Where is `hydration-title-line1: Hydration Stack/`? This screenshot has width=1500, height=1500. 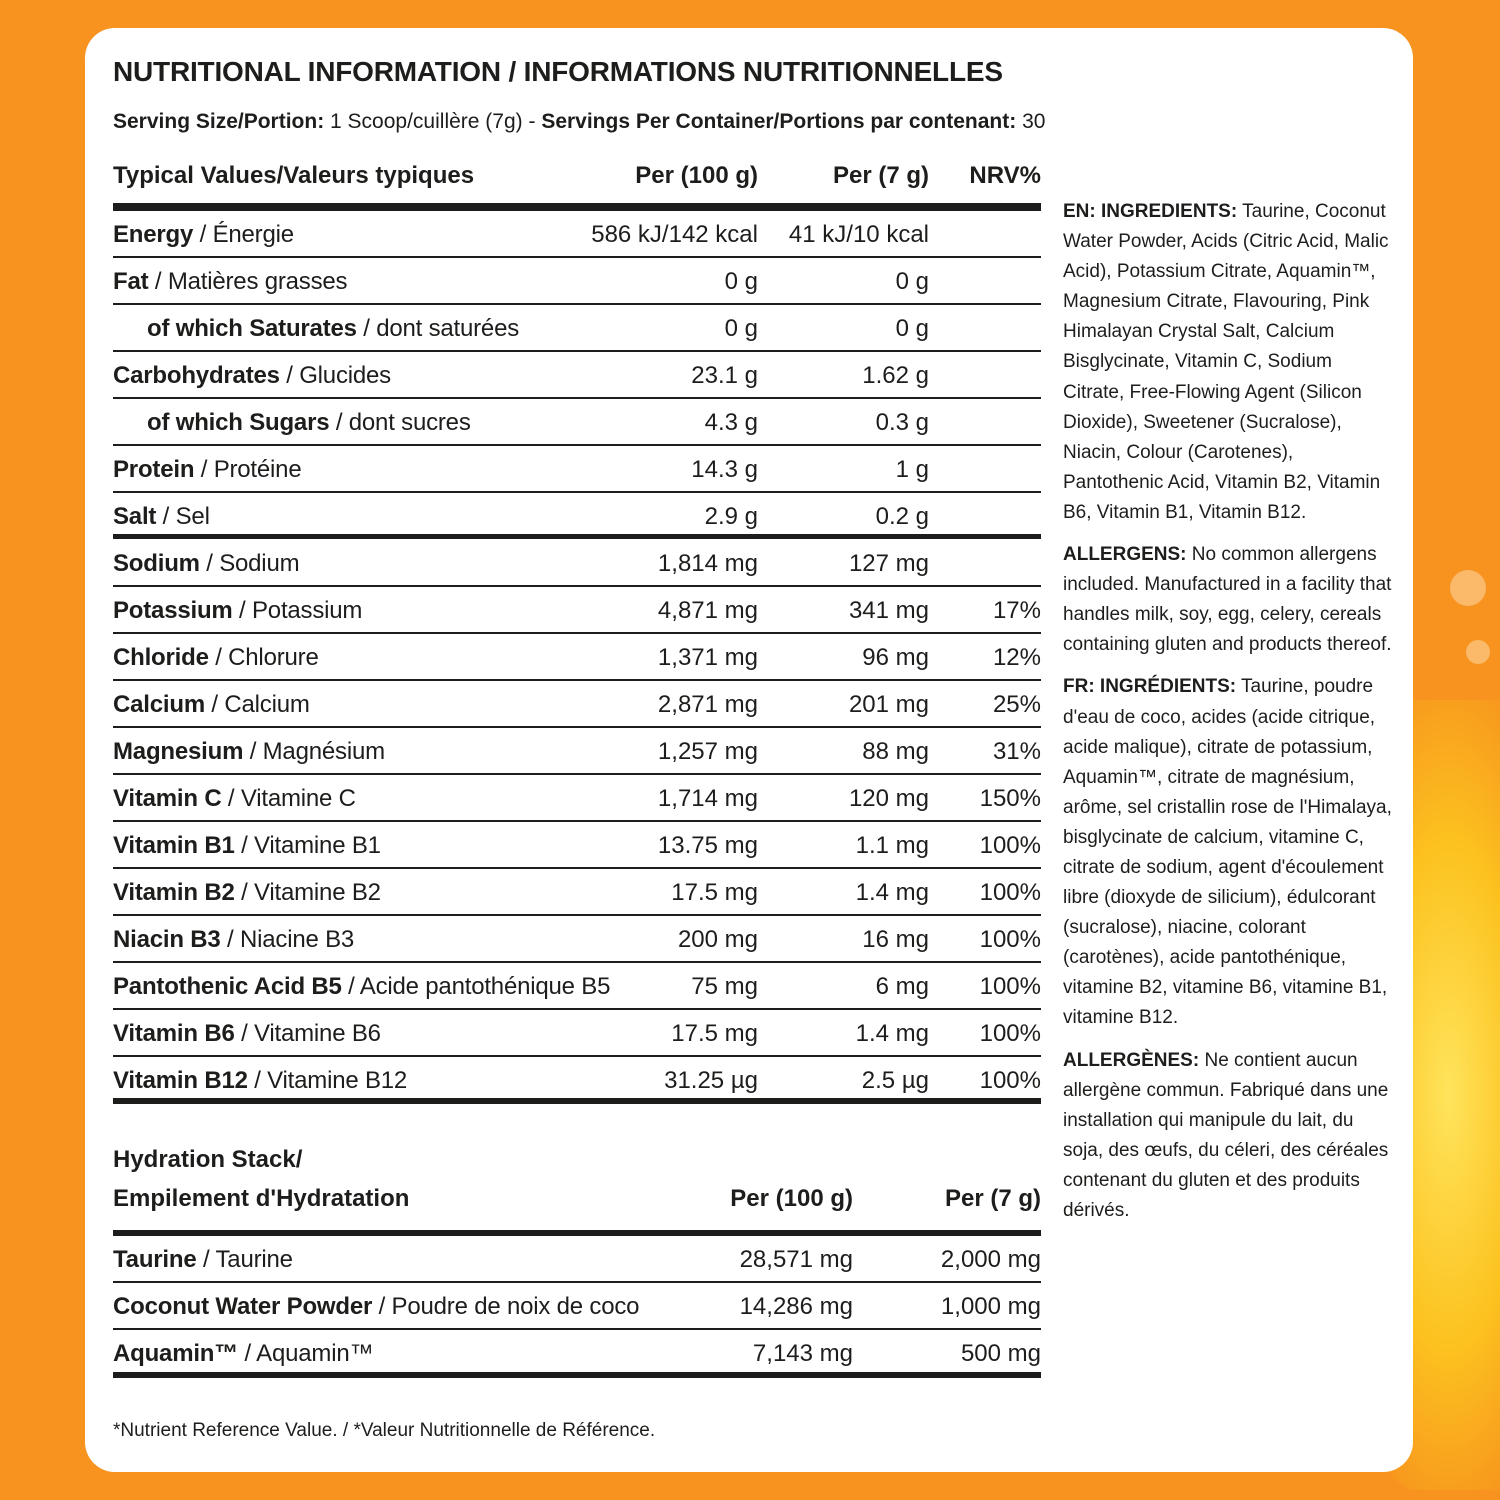
hydration-title-line1: Hydration Stack/ is located at coordinates (208, 1159).